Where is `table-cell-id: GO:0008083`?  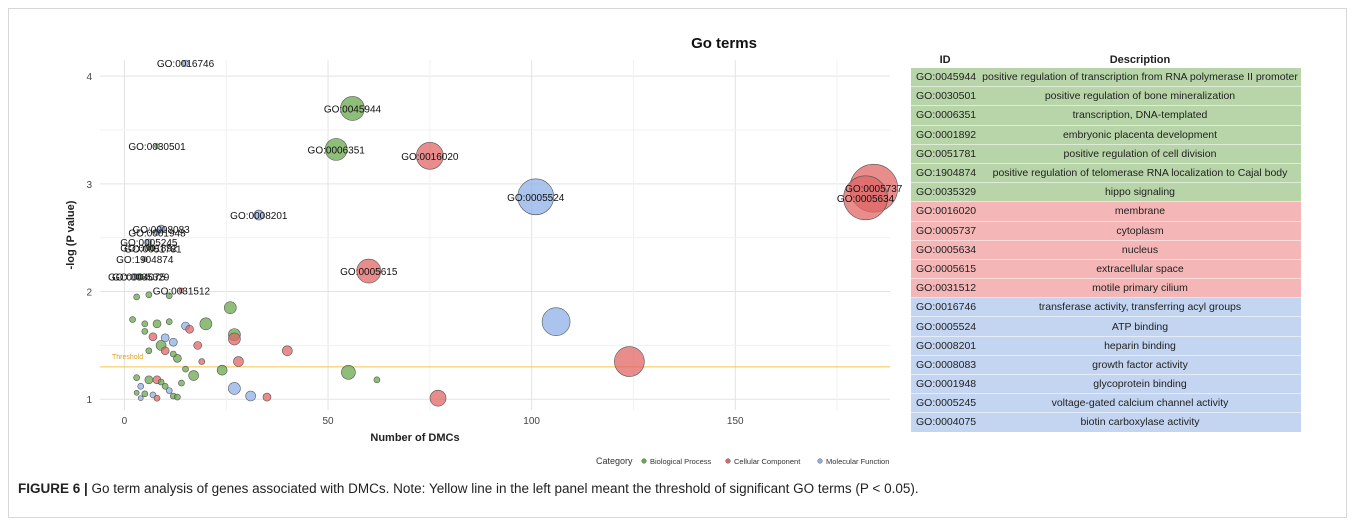 table-cell-id: GO:0008083 is located at coordinates (945, 365).